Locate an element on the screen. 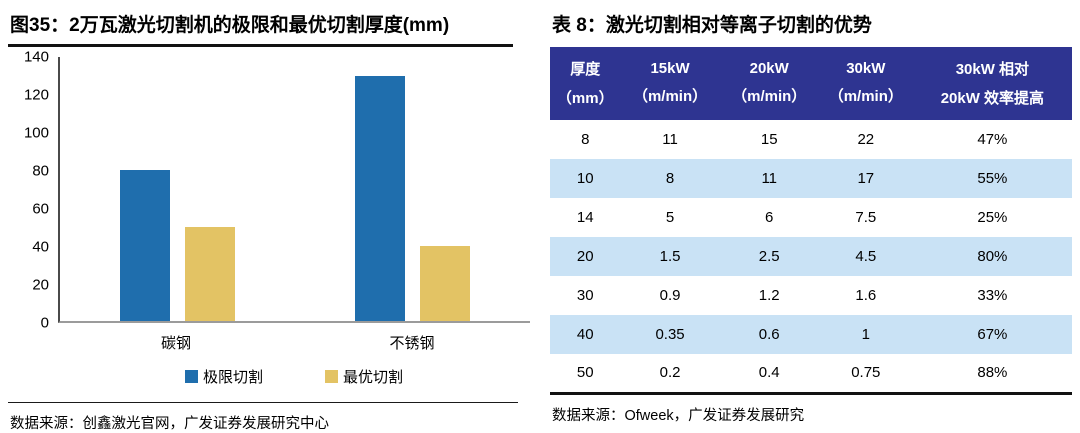 The image size is (1080, 433). legend-label: 最优切割 is located at coordinates (373, 377).